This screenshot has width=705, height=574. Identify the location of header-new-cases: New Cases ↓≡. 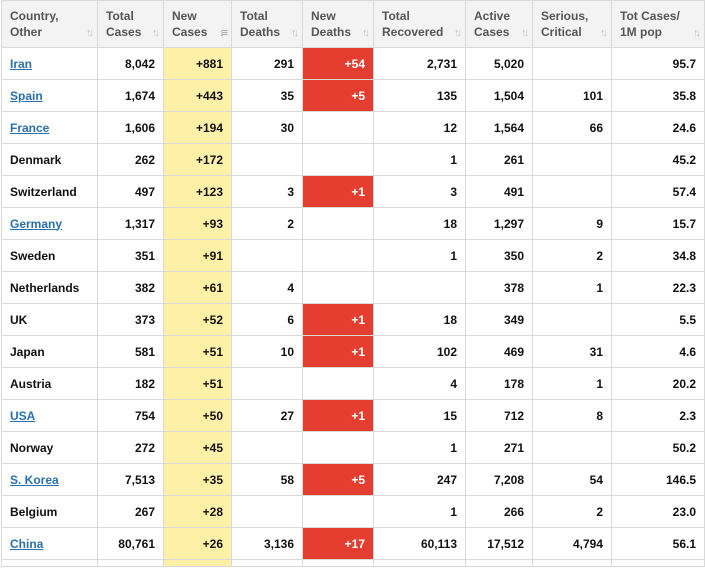
(197, 24).